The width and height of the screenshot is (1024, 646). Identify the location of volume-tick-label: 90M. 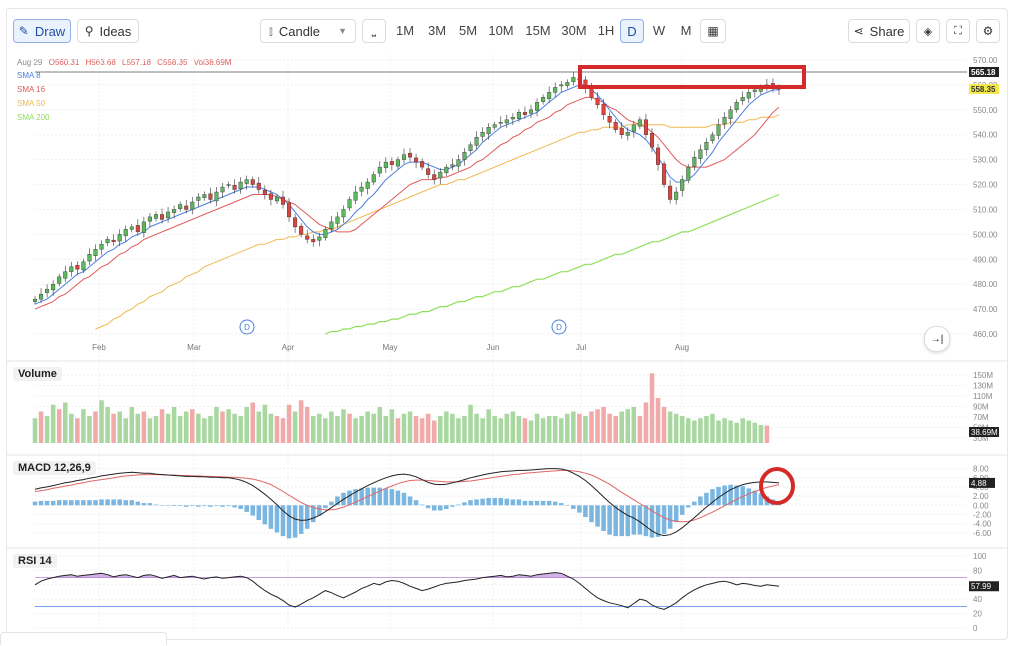
(981, 407).